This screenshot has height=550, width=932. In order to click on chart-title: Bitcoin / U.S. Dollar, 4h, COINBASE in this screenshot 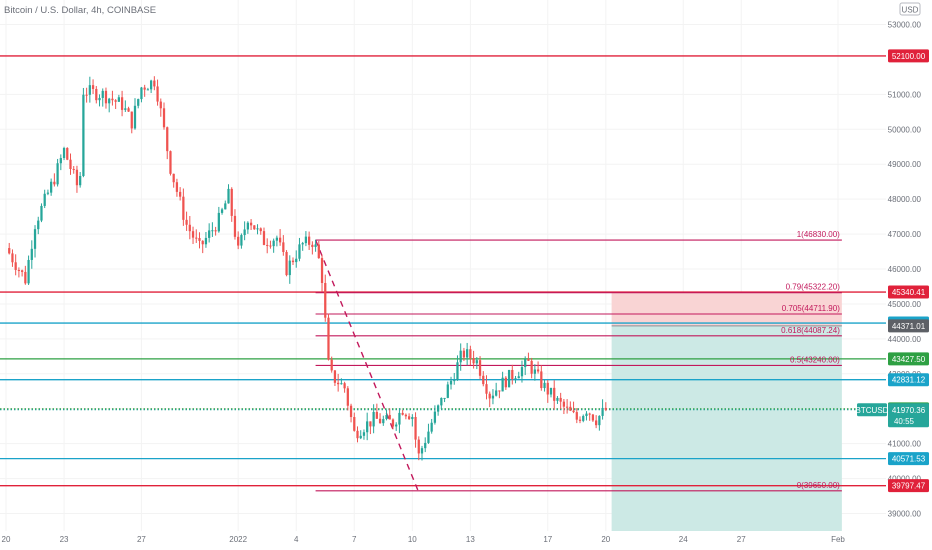, I will do `click(80, 10)`.